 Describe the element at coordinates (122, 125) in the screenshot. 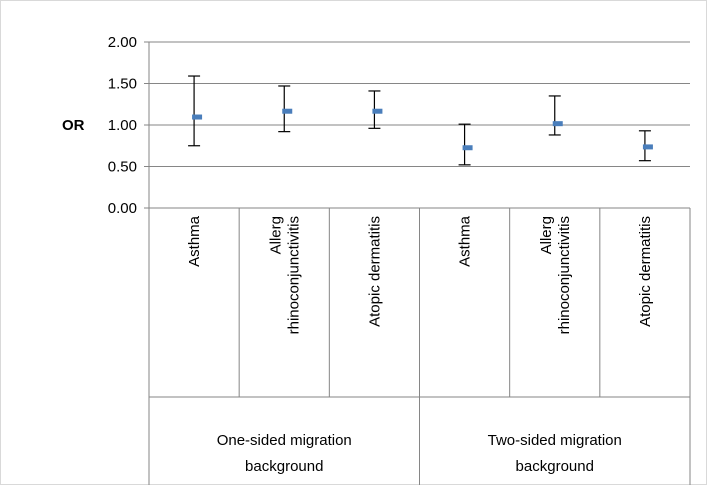

I see `y-tick-label: 1.00` at that location.